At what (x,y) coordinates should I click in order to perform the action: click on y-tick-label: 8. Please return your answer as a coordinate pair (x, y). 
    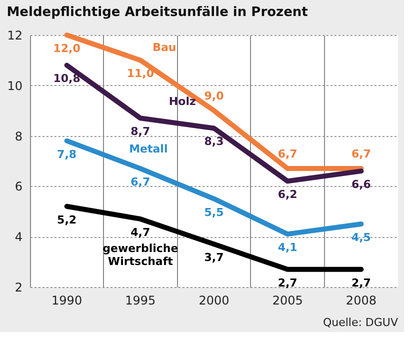
    Looking at the image, I should click on (18, 136).